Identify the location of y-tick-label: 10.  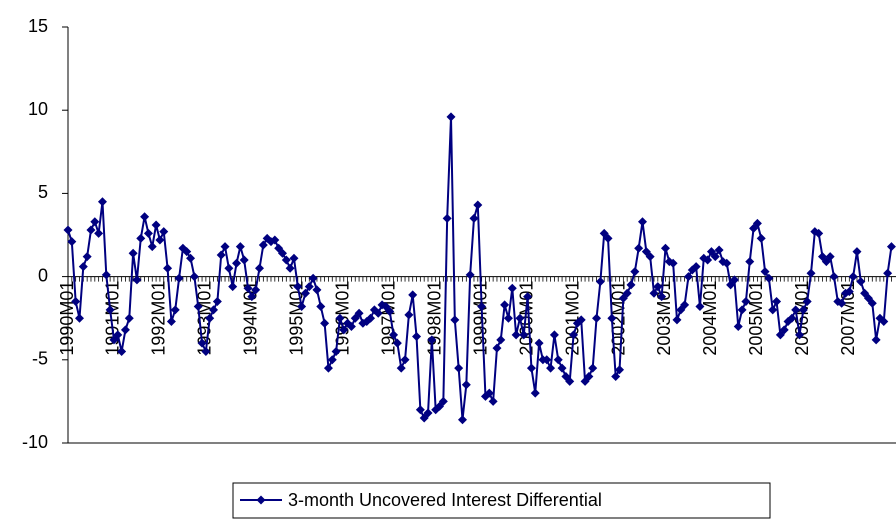
(38, 109).